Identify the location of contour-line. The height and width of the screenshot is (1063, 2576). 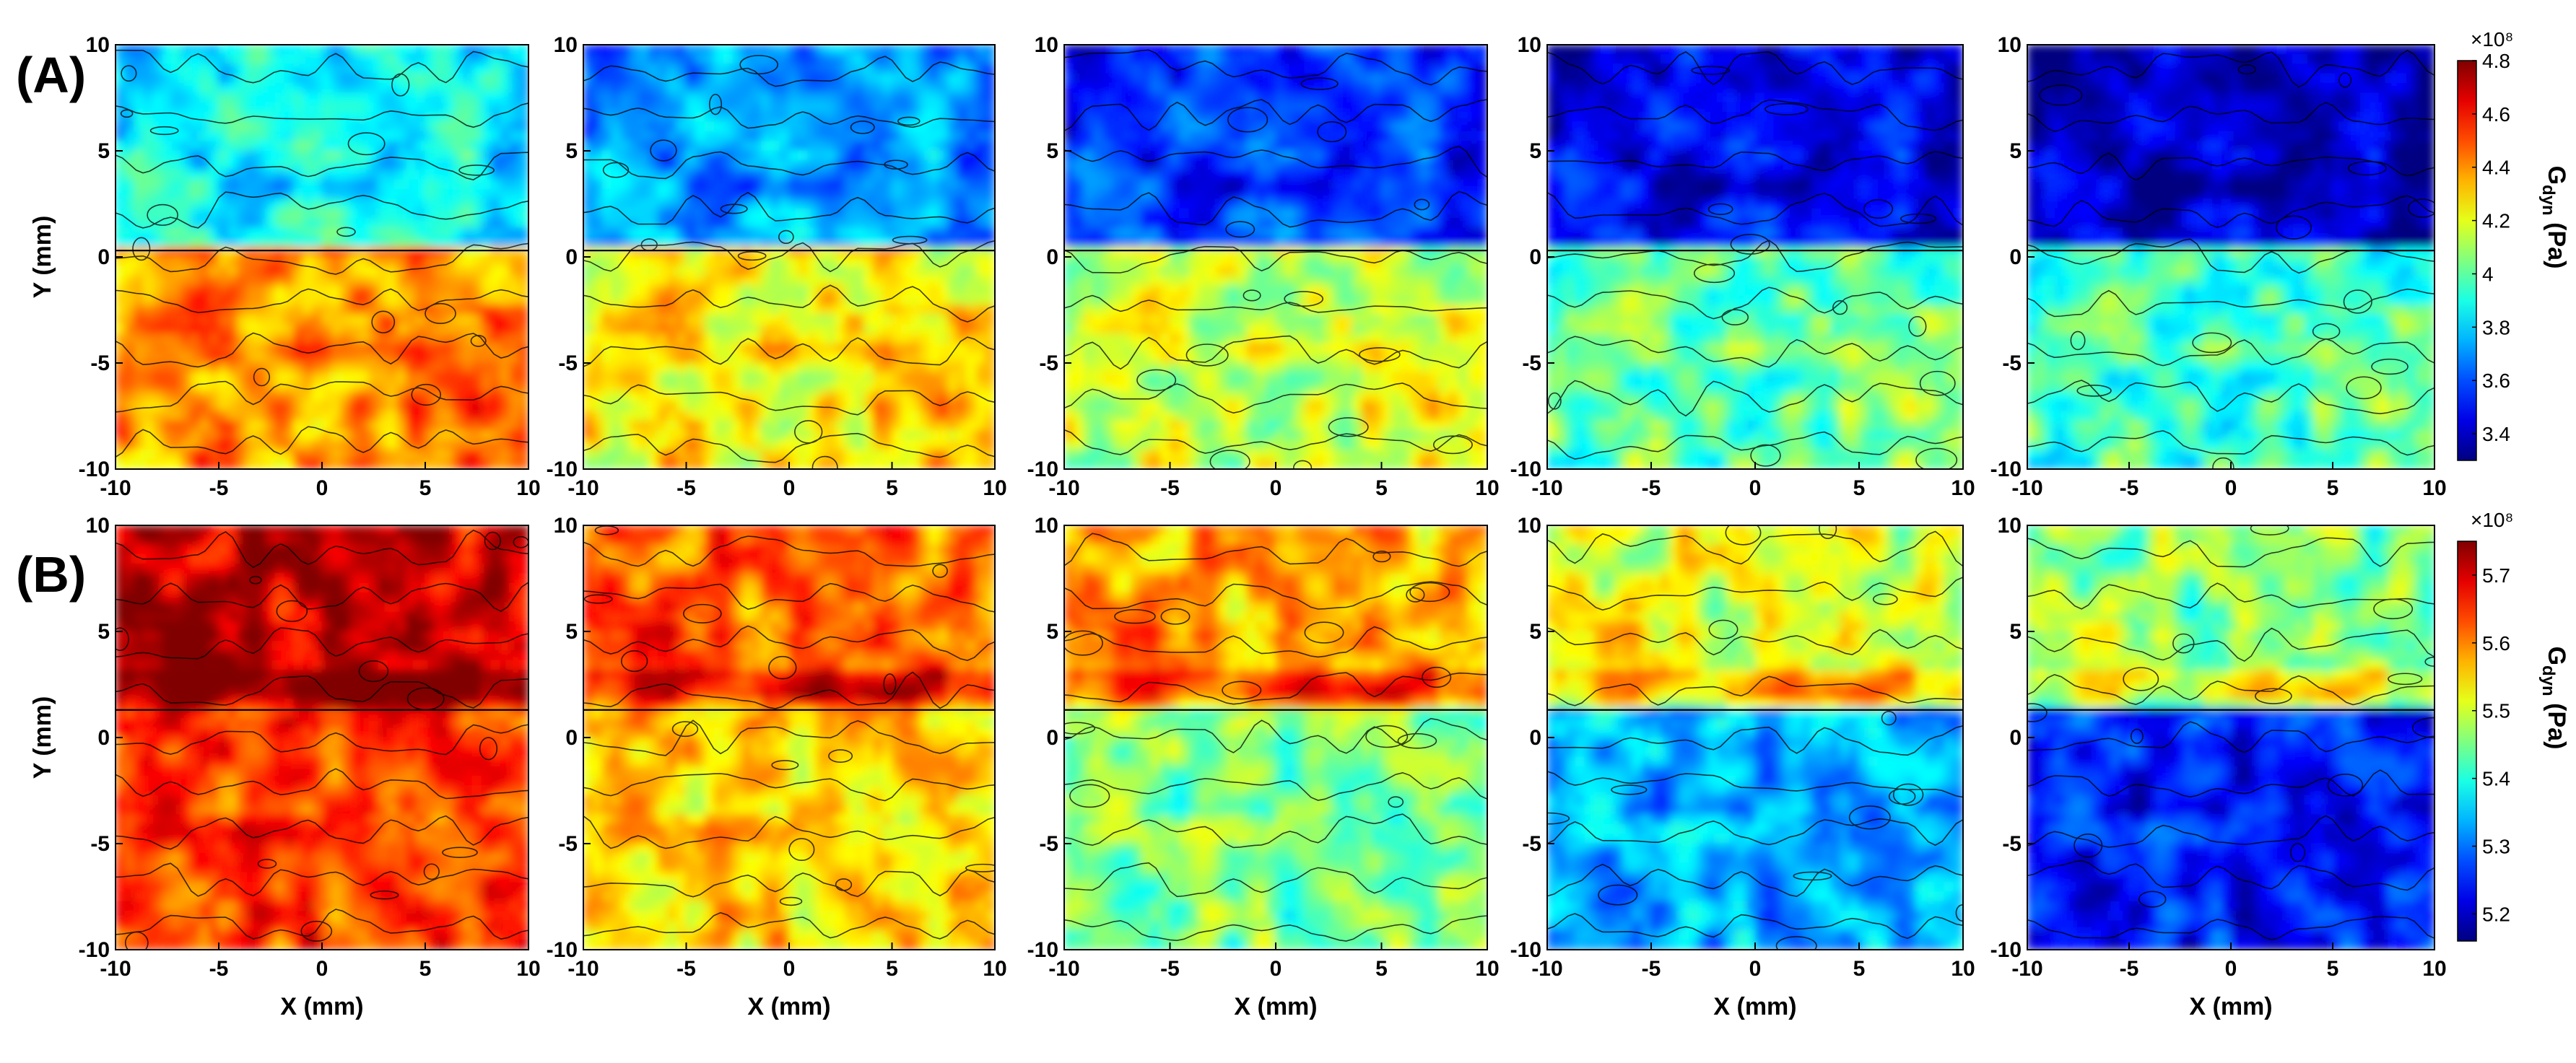
(322, 300).